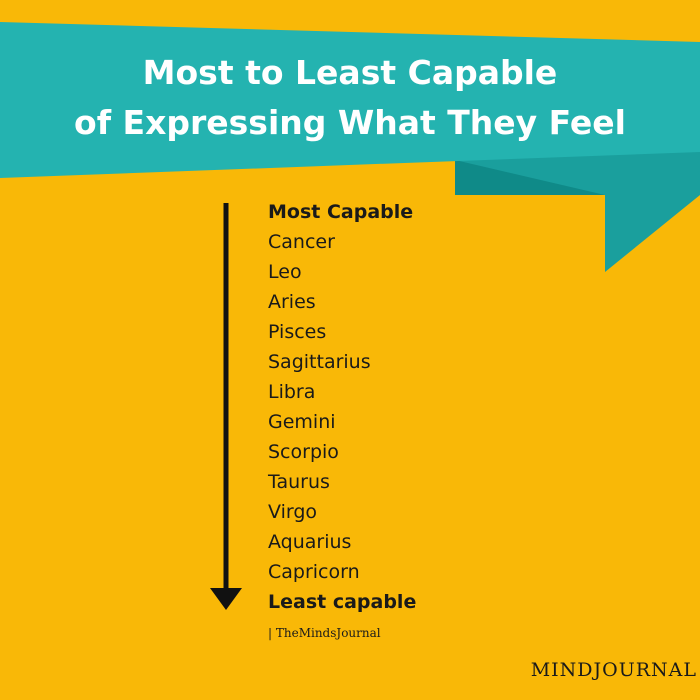  Describe the element at coordinates (350, 72) in the screenshot. I see `title-line: Most to Least Capable` at that location.